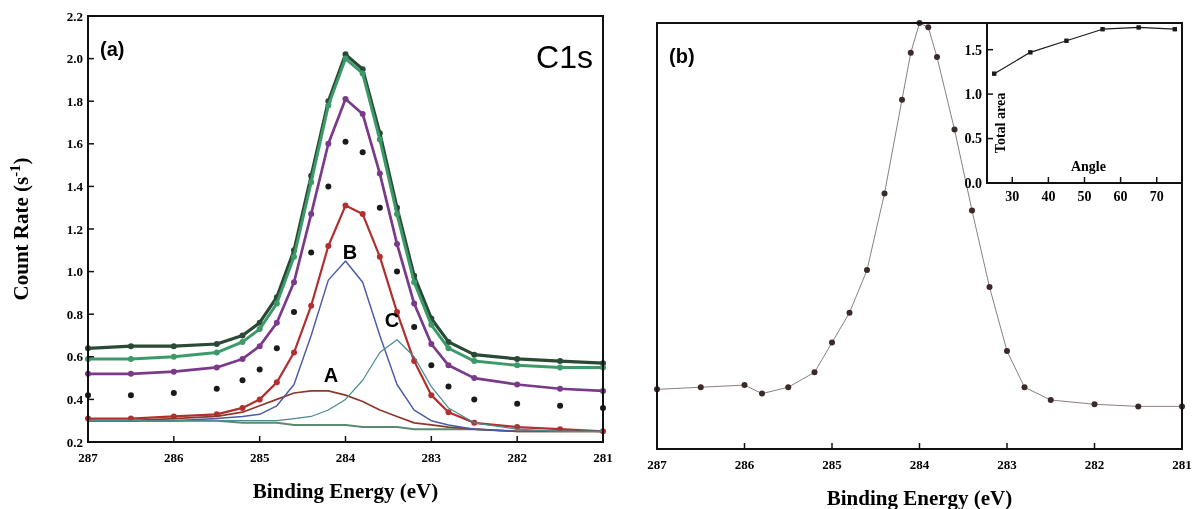 Image resolution: width=1200 pixels, height=509 pixels. Describe the element at coordinates (75, 101) in the screenshot. I see `y-tick-label: 1.8` at that location.